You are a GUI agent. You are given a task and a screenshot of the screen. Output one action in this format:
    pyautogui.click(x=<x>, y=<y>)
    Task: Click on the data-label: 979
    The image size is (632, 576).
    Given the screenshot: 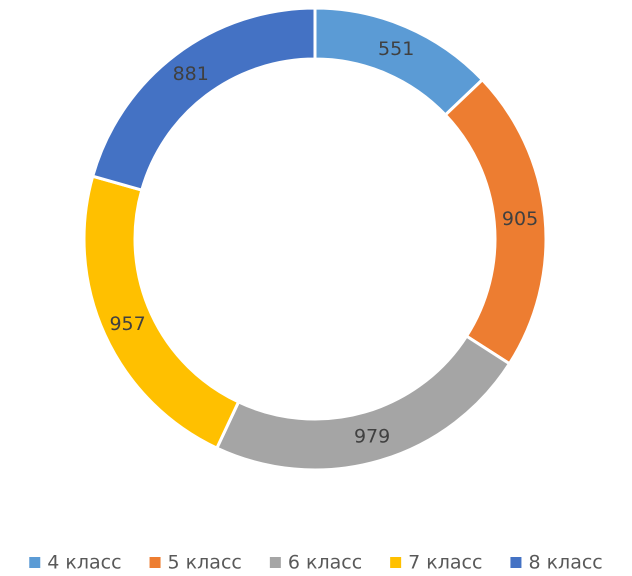 What is the action you would take?
    pyautogui.click(x=372, y=436)
    